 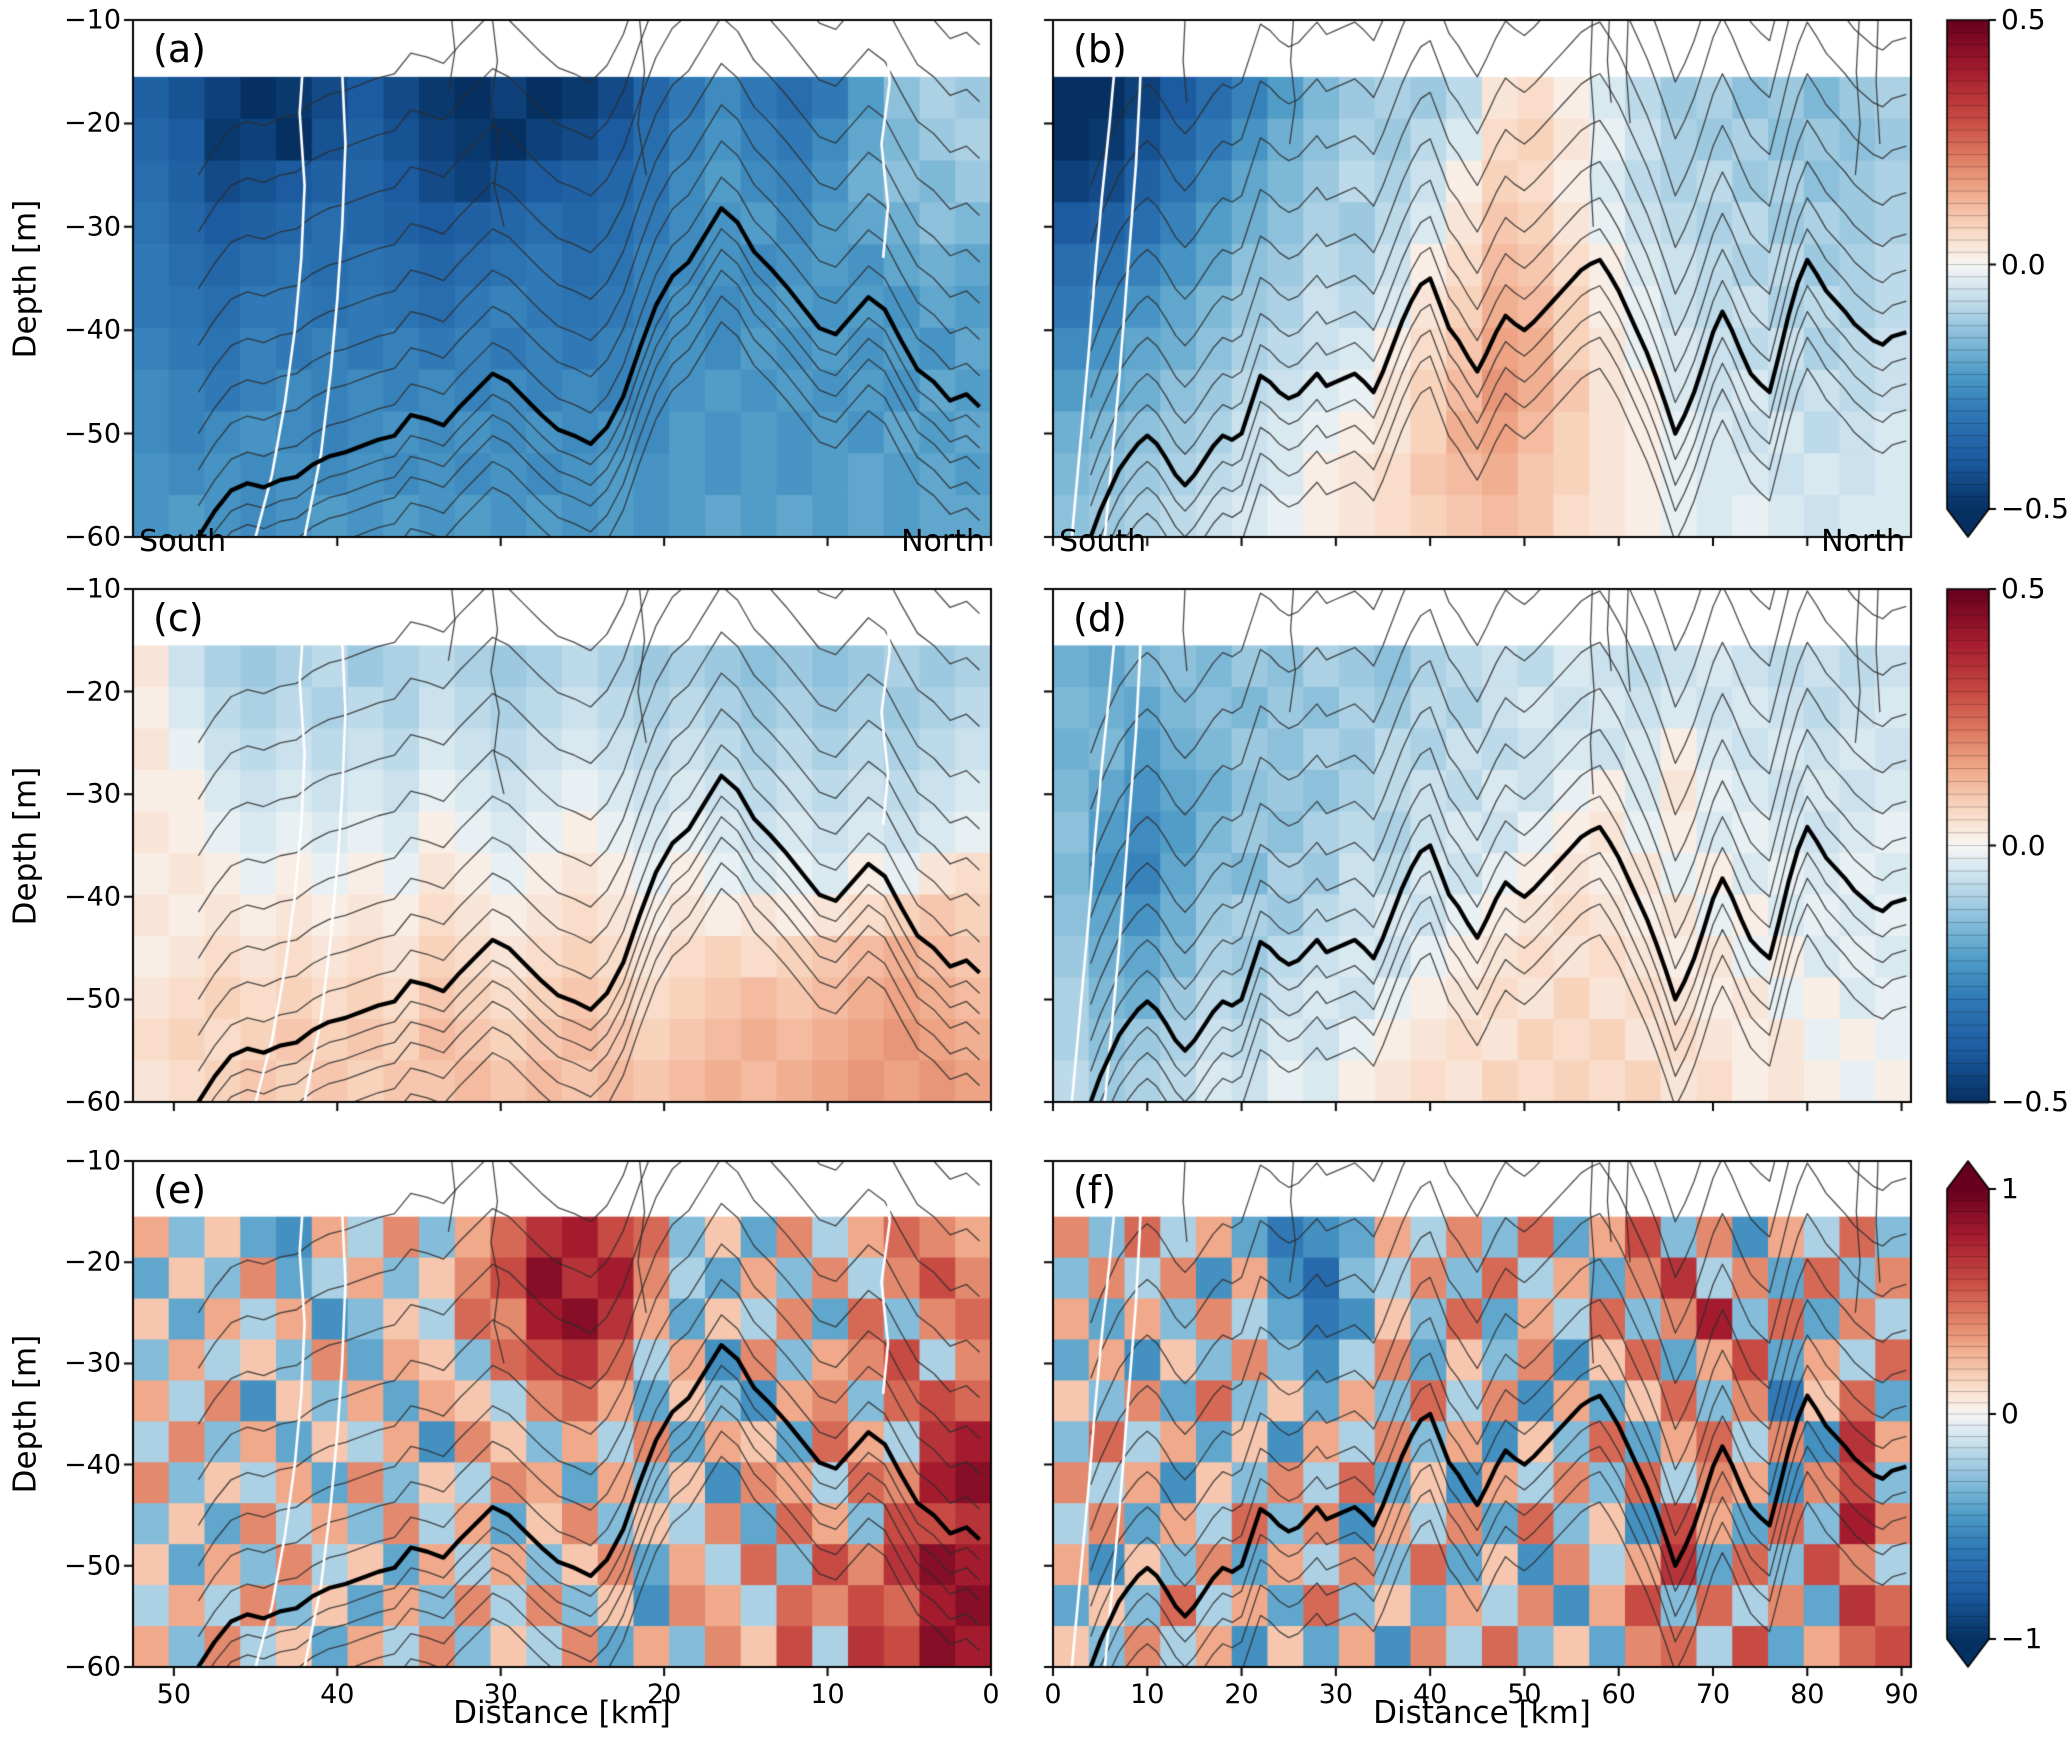 I want to click on north-label-panel-a: North, so click(x=943, y=541).